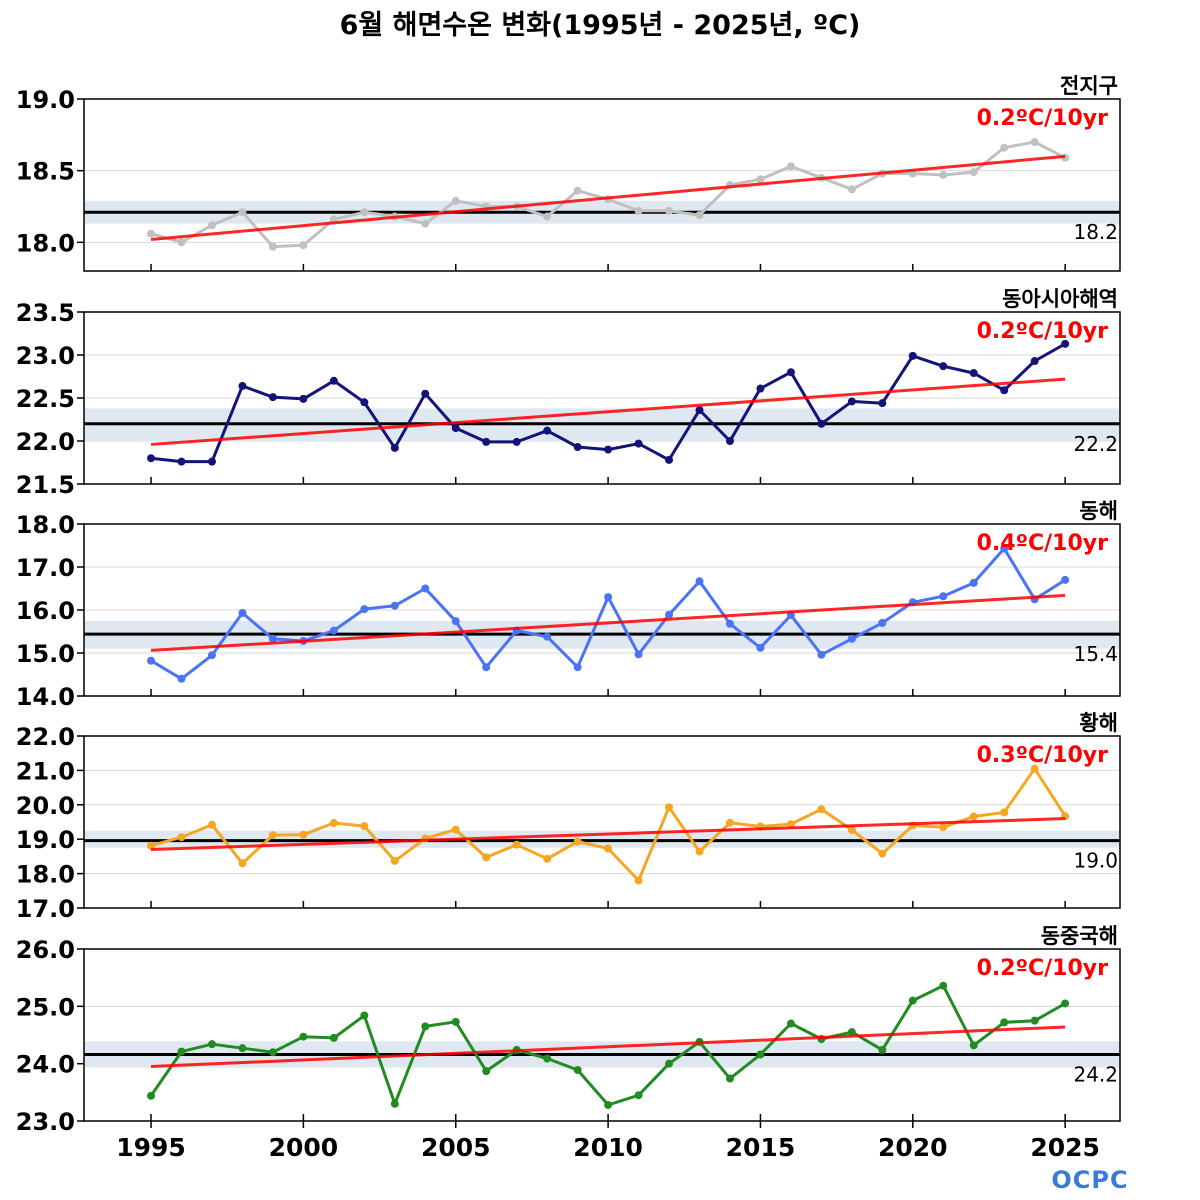  I want to click on normal-value-label: 19.0, so click(1095, 861).